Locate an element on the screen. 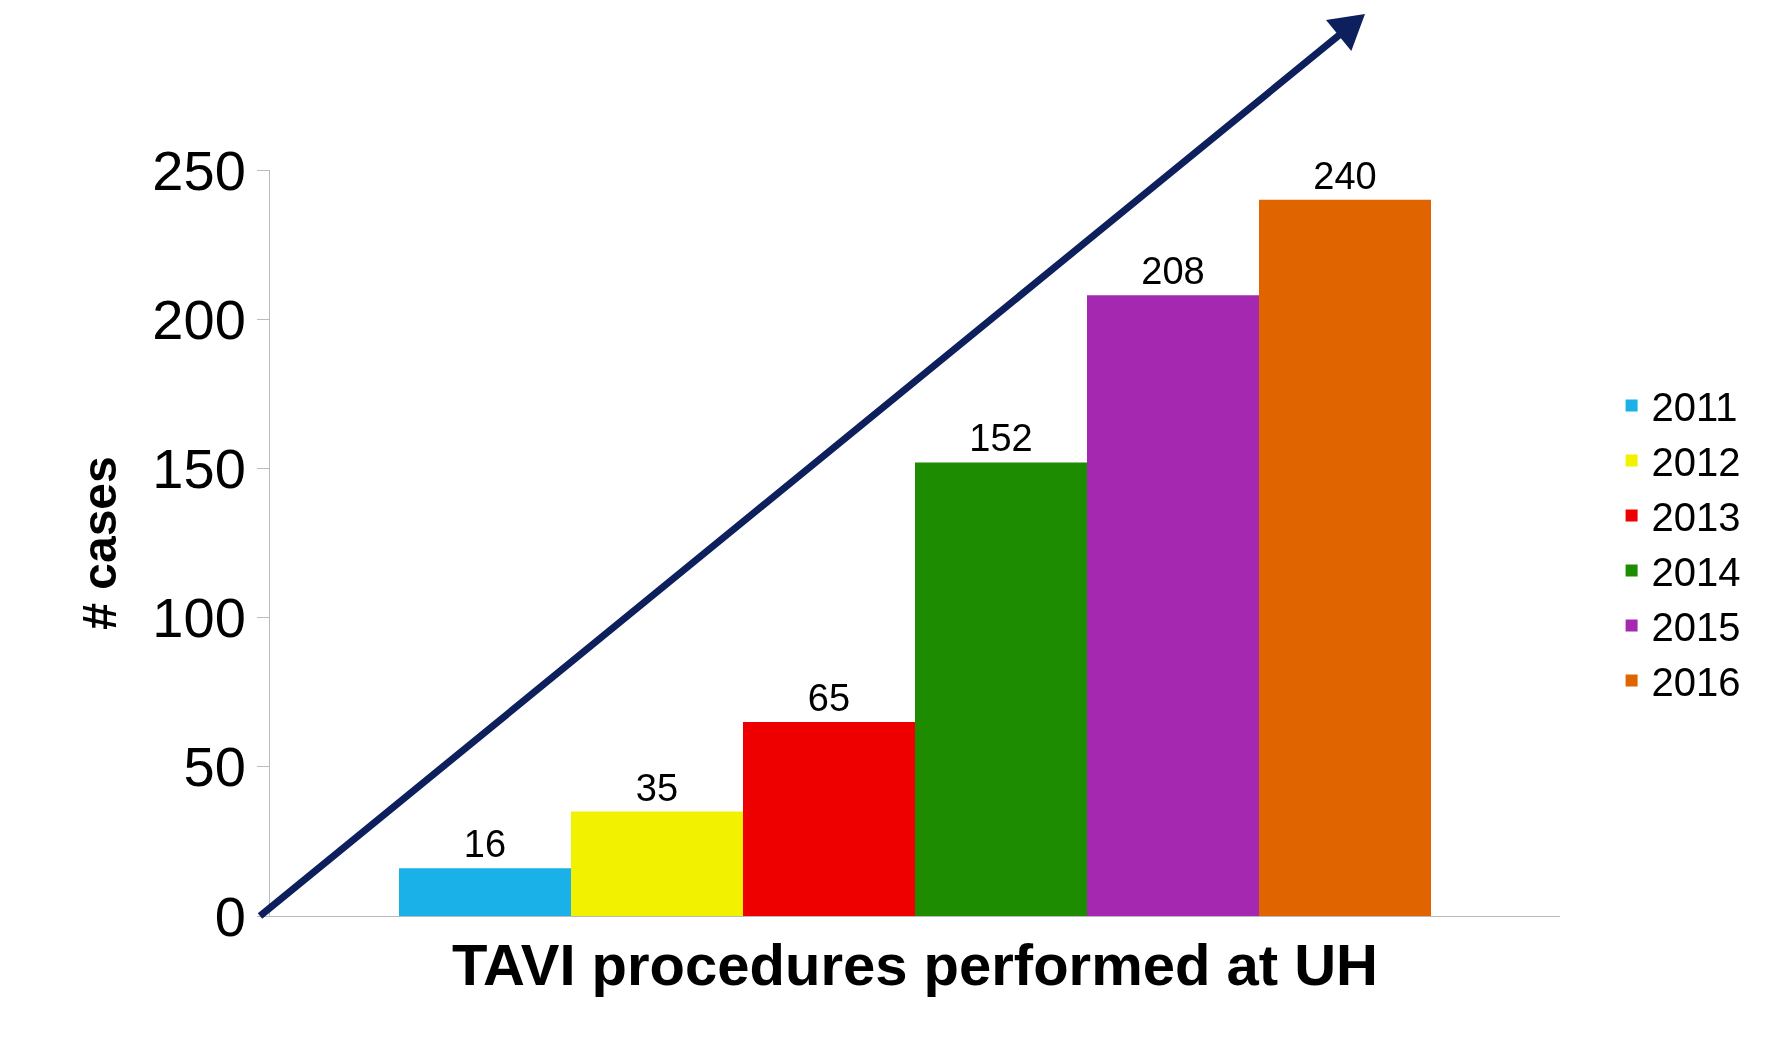 This screenshot has height=1046, width=1787. x-axis-title: TAVI procedures performed at UH is located at coordinates (915, 964).